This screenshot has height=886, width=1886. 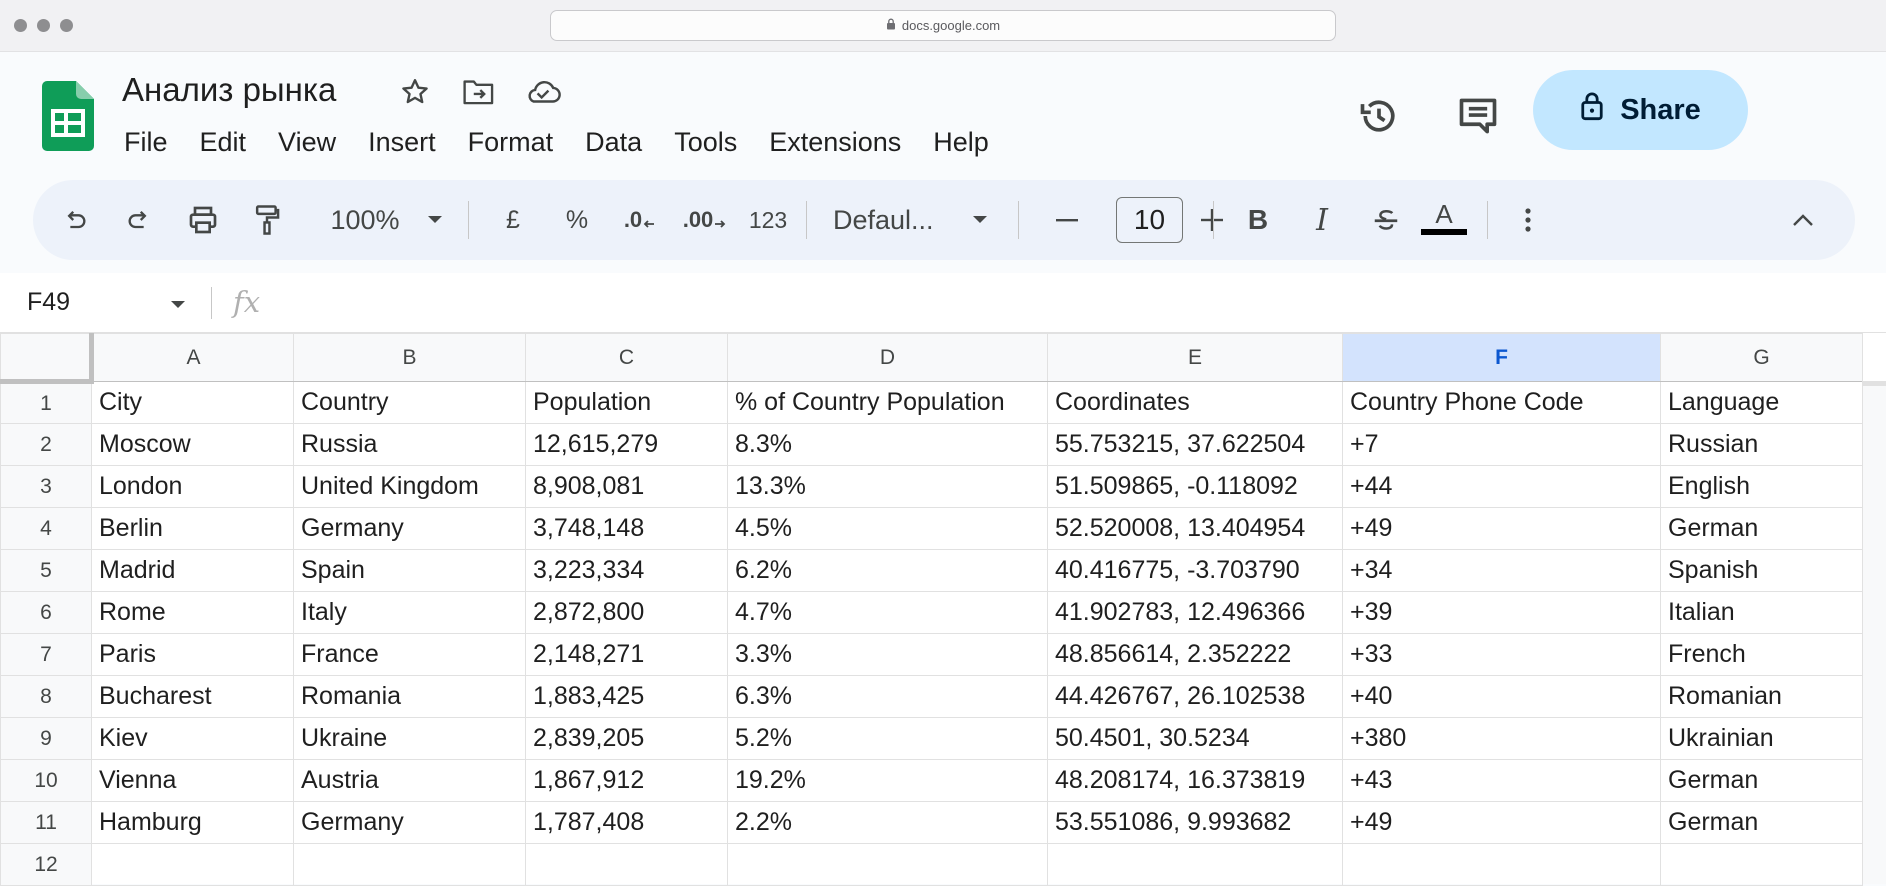 I want to click on cell-d12, so click(x=887, y=864).